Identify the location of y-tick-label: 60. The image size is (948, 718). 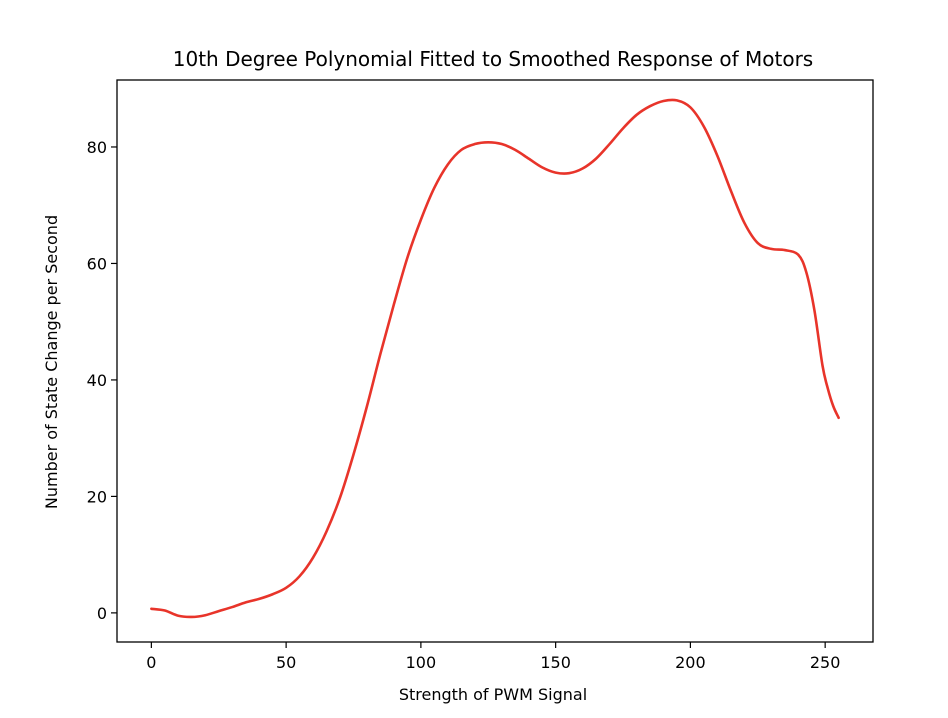
(97, 263).